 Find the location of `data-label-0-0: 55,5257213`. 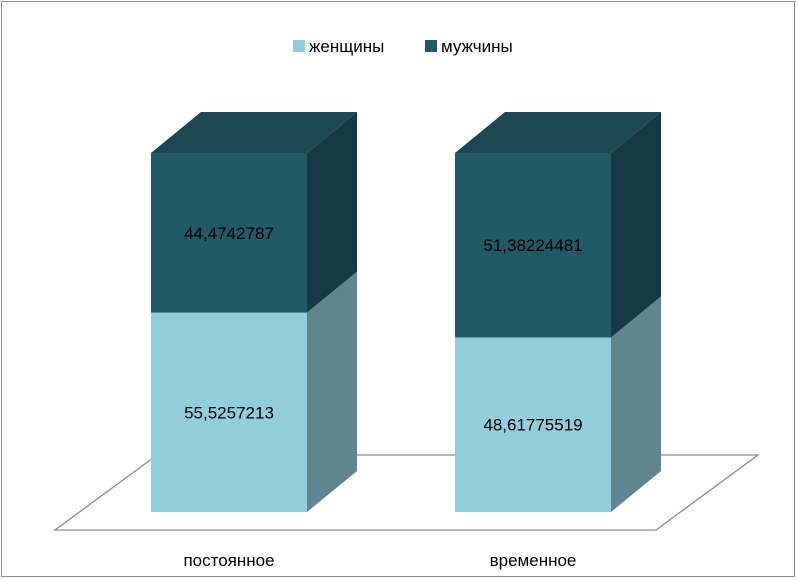

data-label-0-0: 55,5257213 is located at coordinates (229, 412).